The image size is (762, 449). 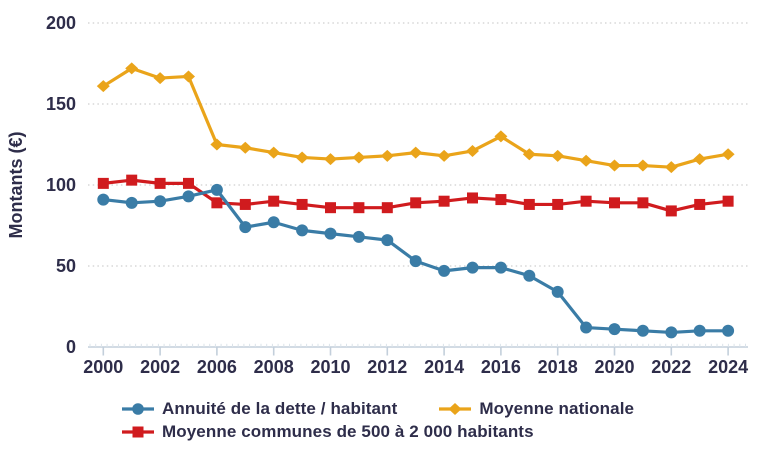 What do you see at coordinates (66, 266) in the screenshot?
I see `y-tick-label: 50` at bounding box center [66, 266].